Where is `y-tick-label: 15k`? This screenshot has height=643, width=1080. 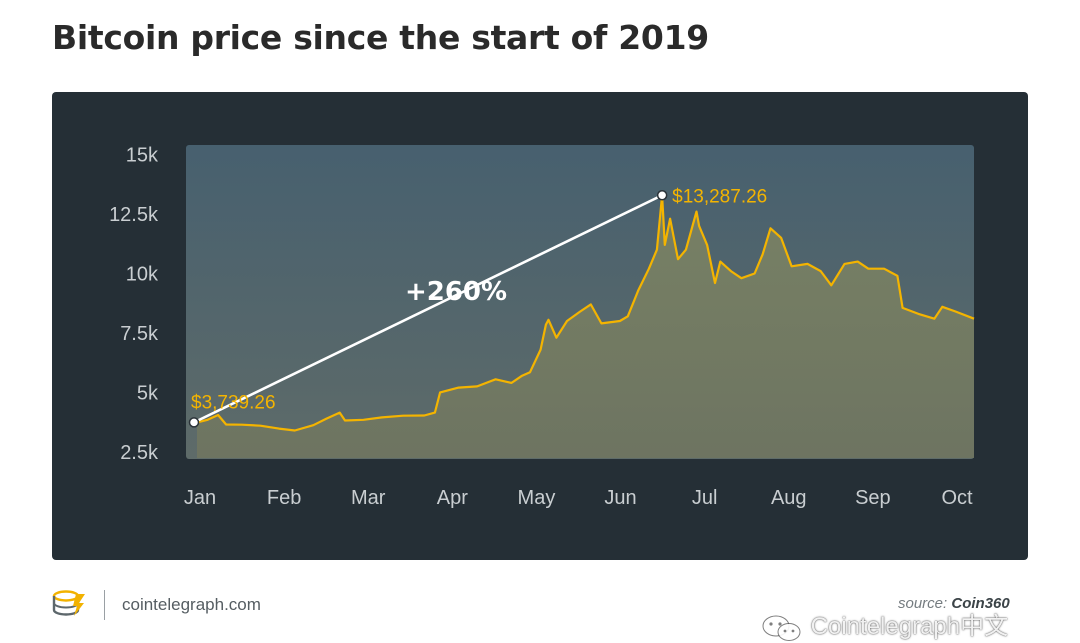 y-tick-label: 15k is located at coordinates (142, 156).